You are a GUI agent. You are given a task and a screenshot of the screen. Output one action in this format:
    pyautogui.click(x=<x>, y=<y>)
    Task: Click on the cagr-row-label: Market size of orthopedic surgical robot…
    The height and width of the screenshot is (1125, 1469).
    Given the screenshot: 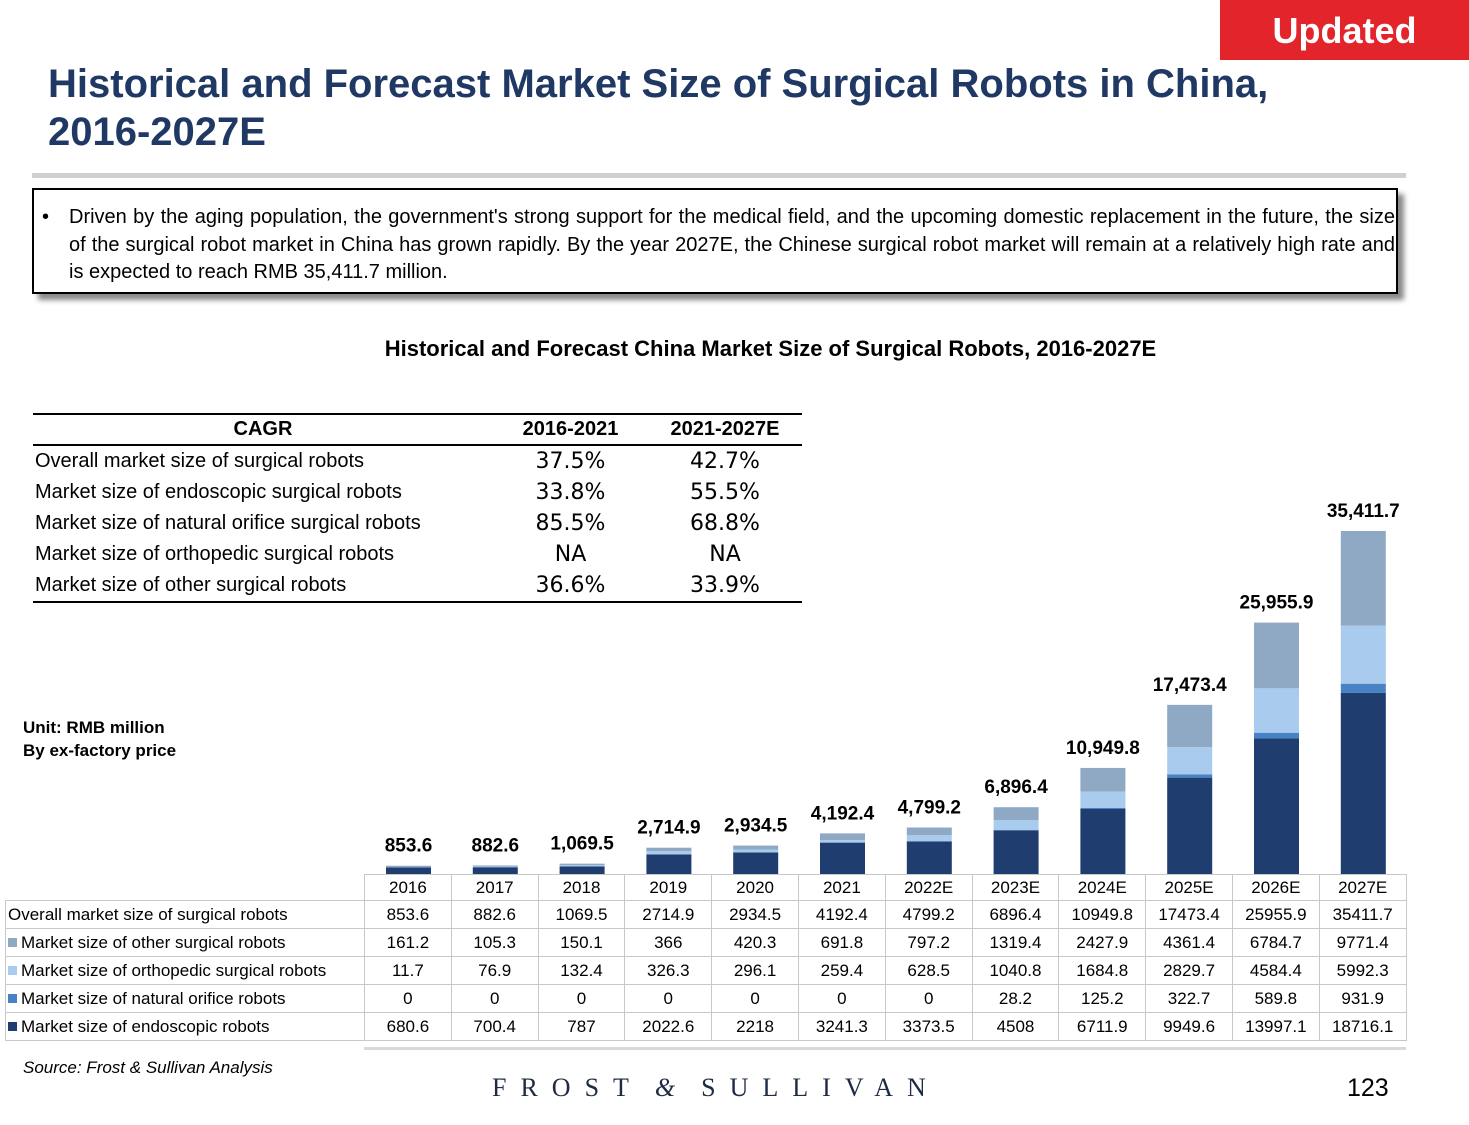 What is the action you would take?
    pyautogui.click(x=215, y=554)
    